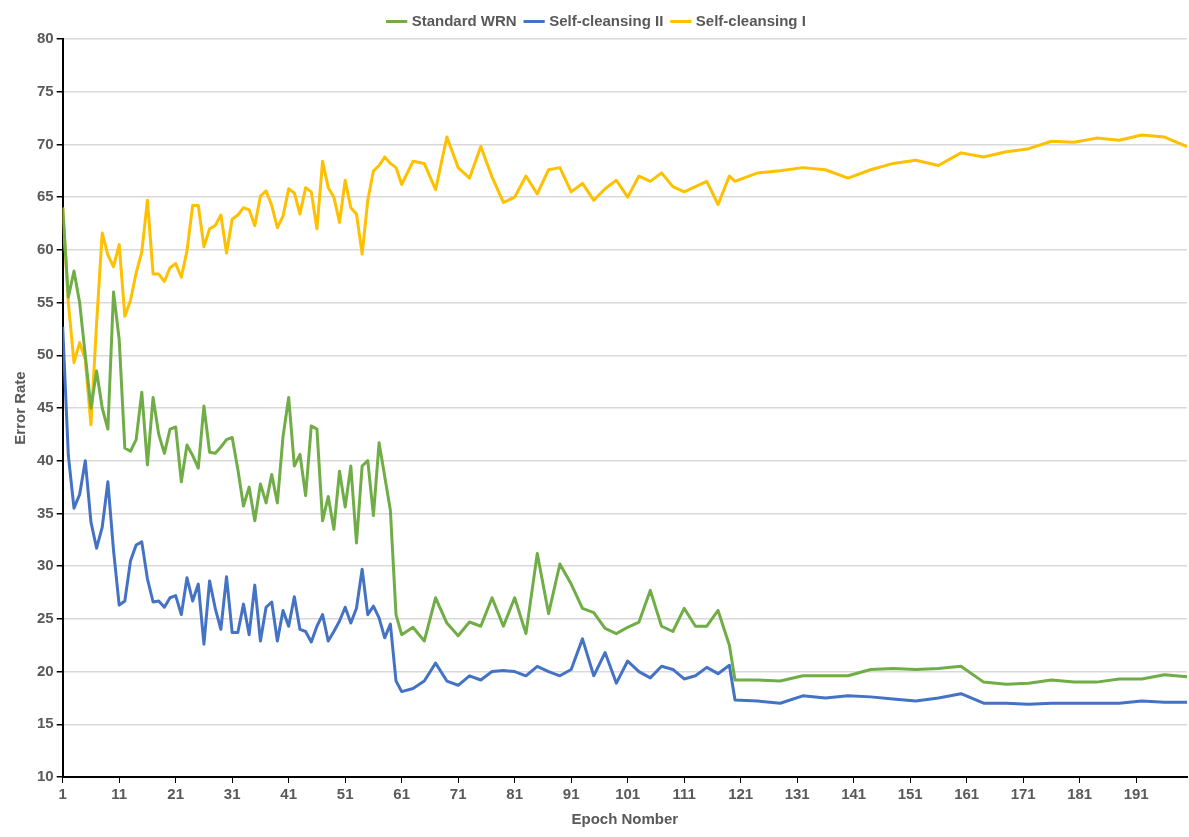 The width and height of the screenshot is (1189, 837). Describe the element at coordinates (750, 20) in the screenshot. I see `legend-label: Self-cleansing I` at that location.